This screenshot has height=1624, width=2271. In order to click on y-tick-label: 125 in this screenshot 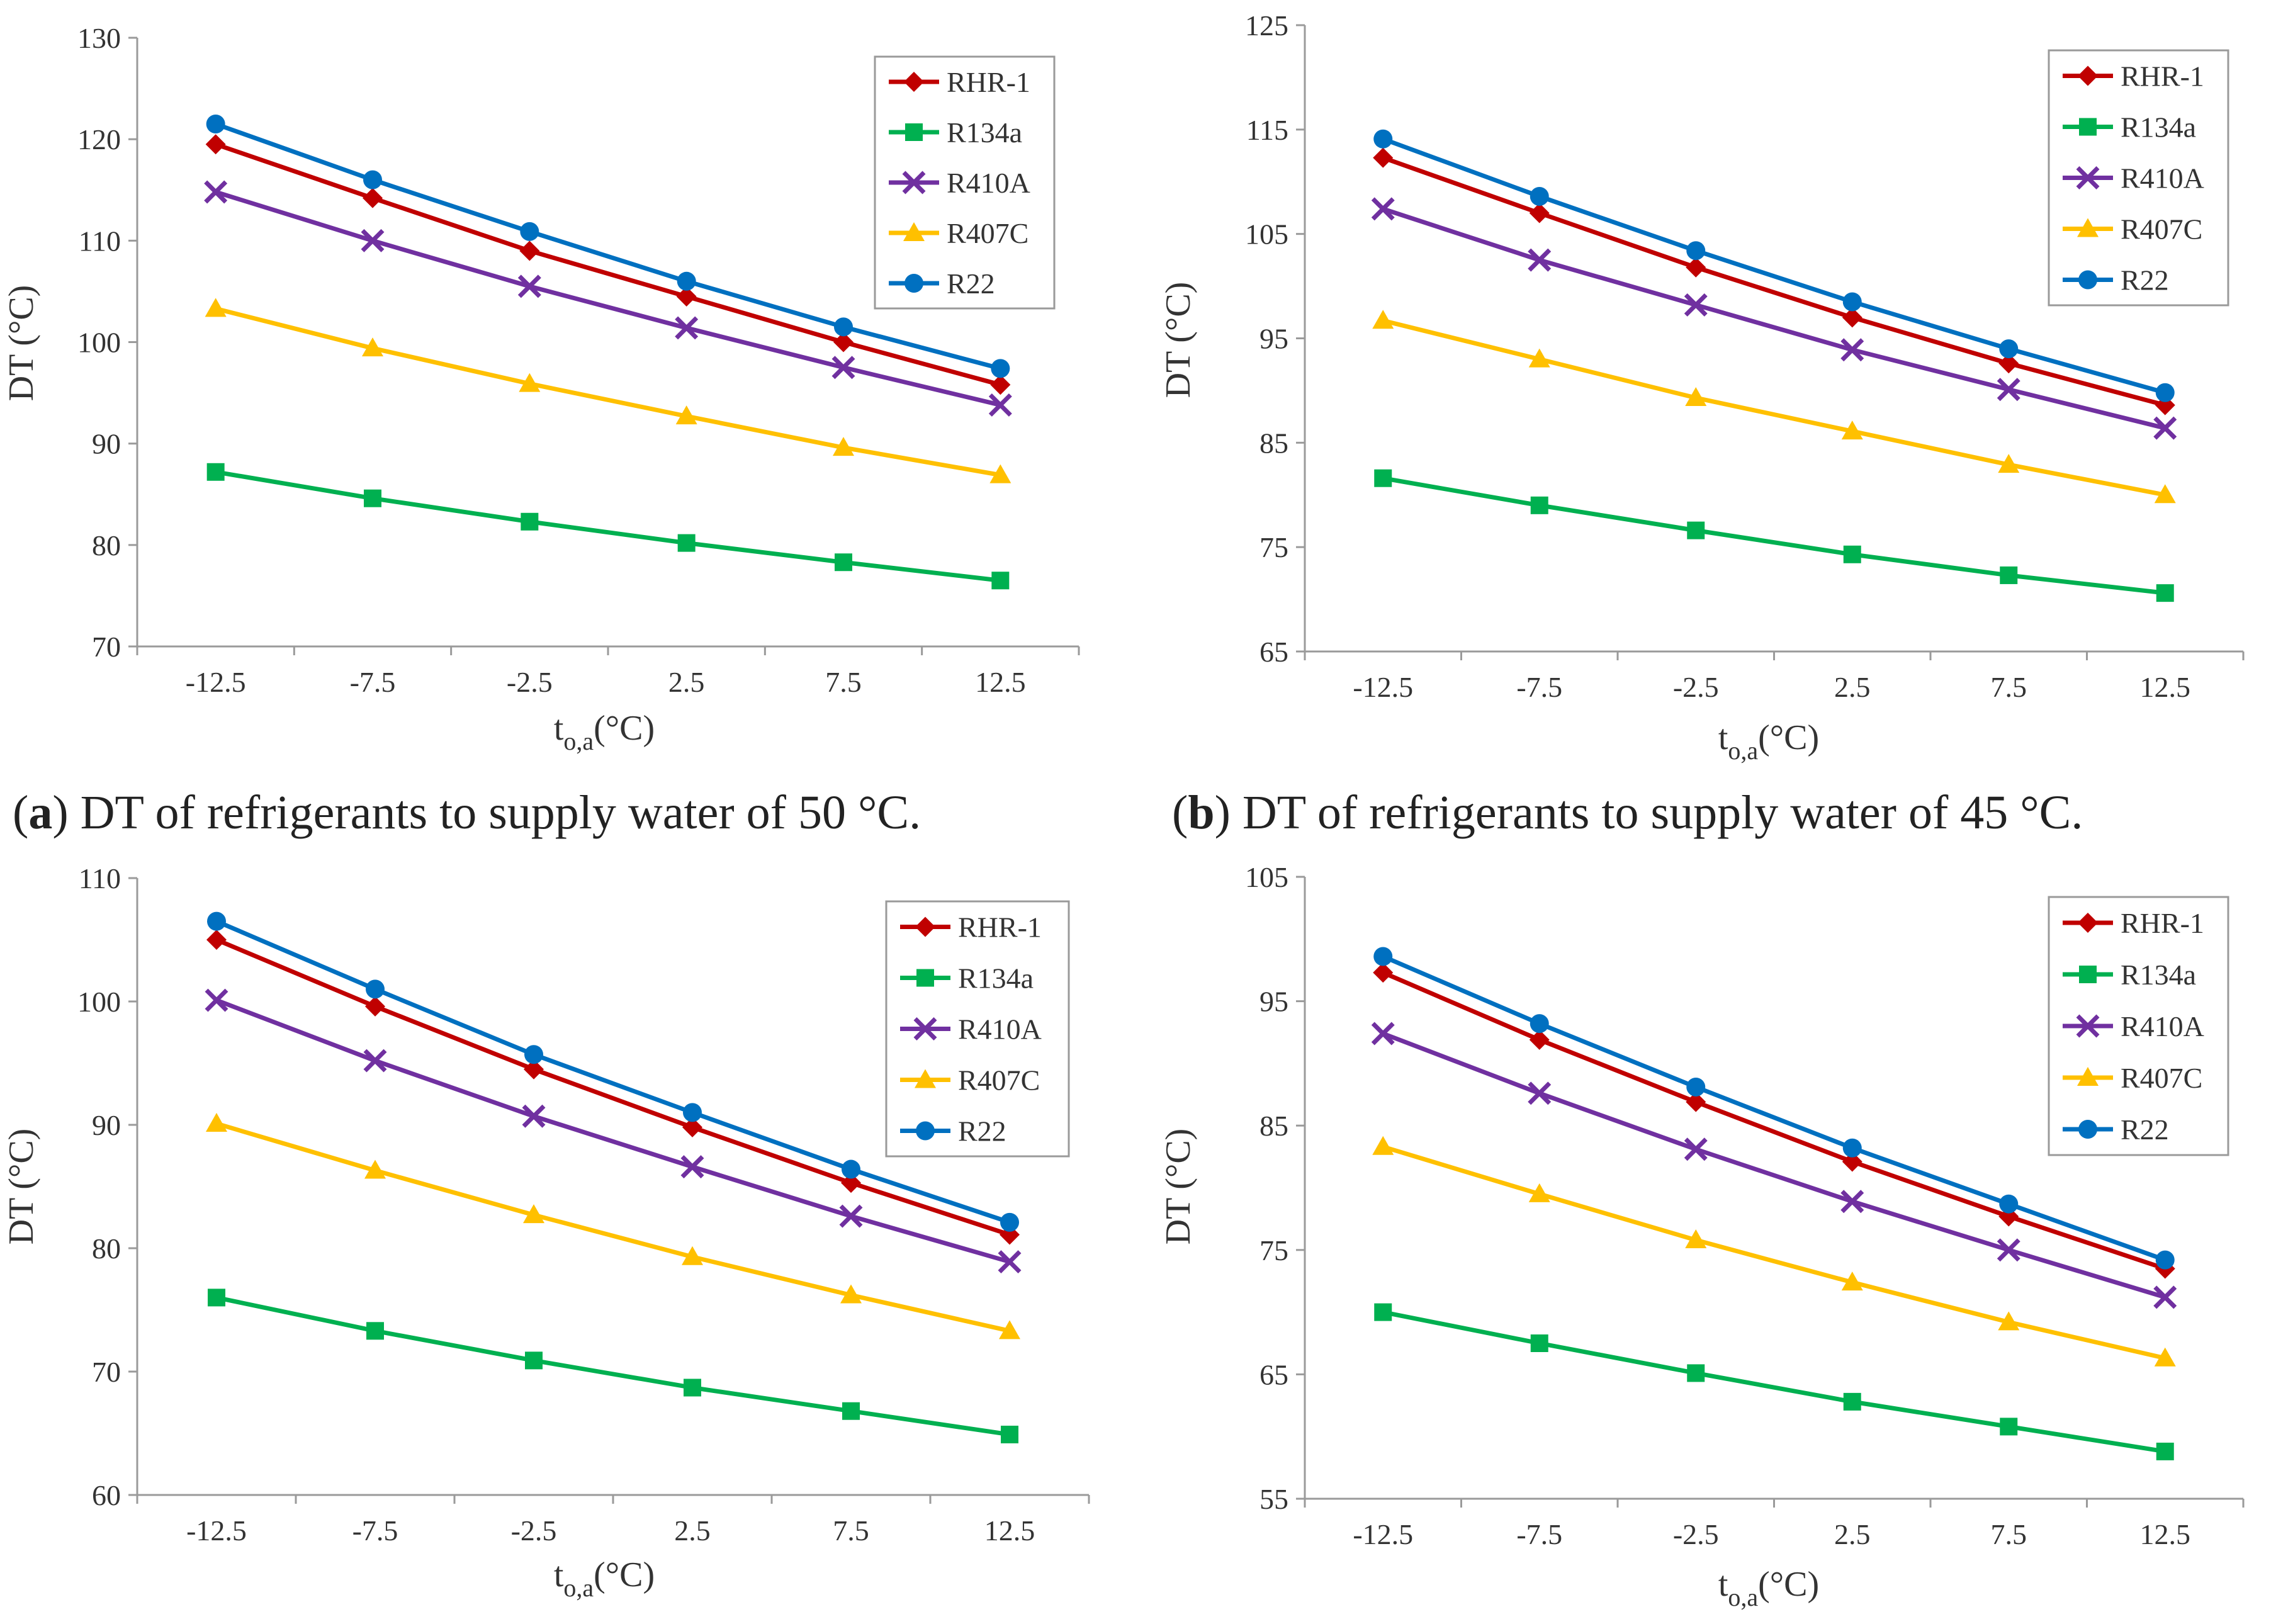, I will do `click(1266, 25)`.